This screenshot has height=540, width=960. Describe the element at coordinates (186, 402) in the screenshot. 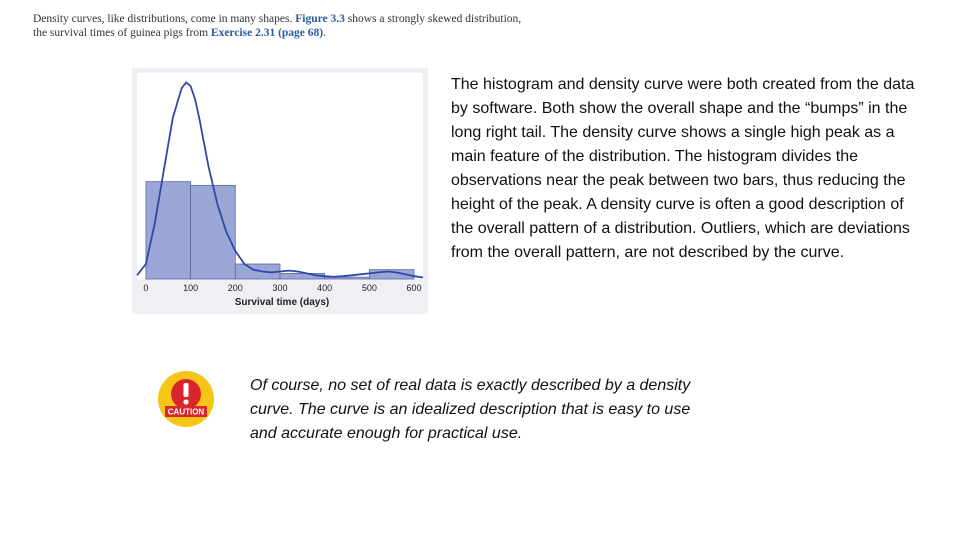

I see `exclamation-dot` at that location.